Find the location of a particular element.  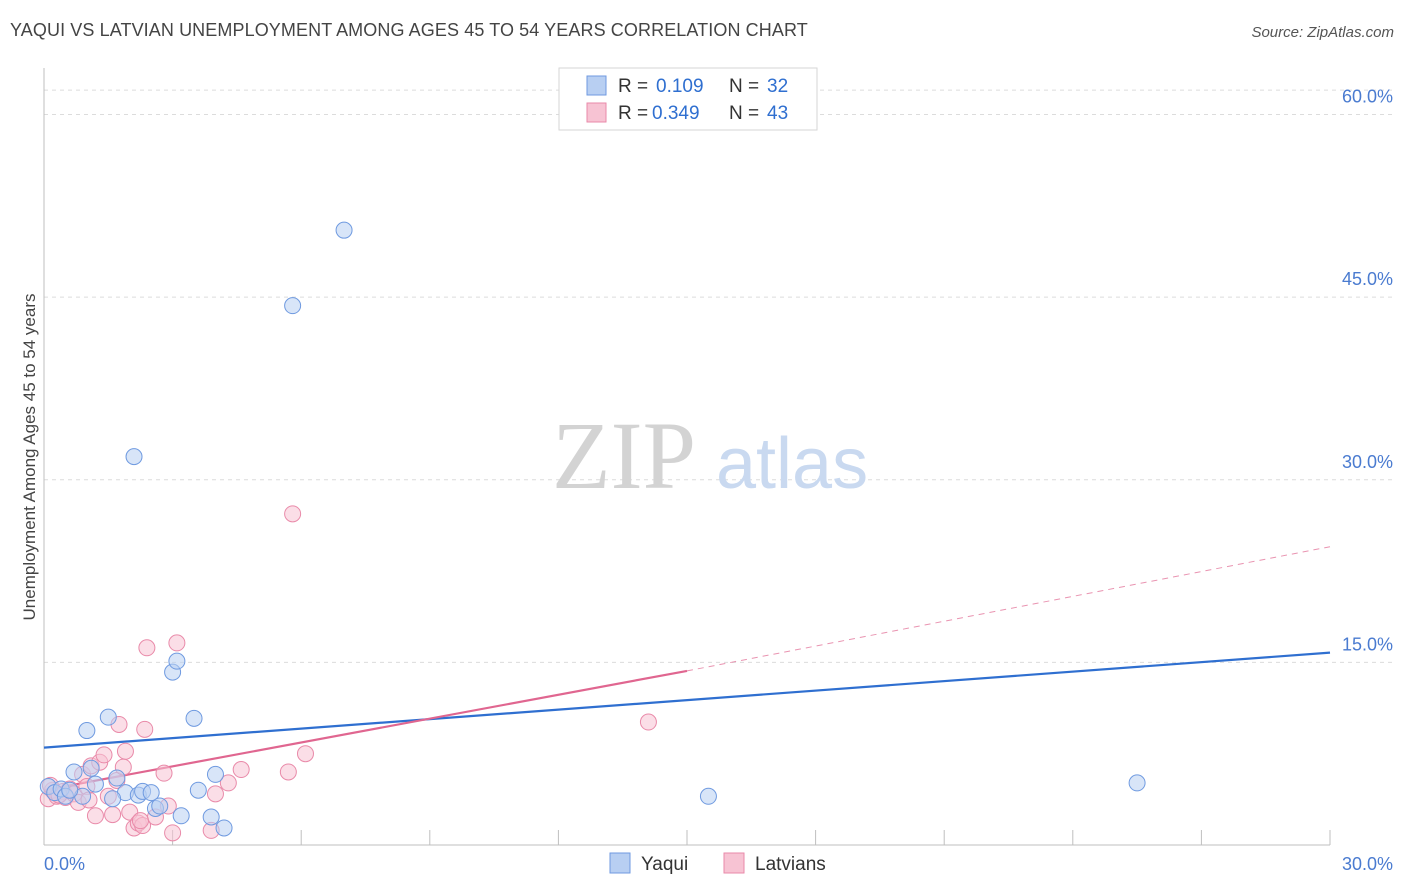

bottom-legend-swatch-latvians is located at coordinates (734, 863).